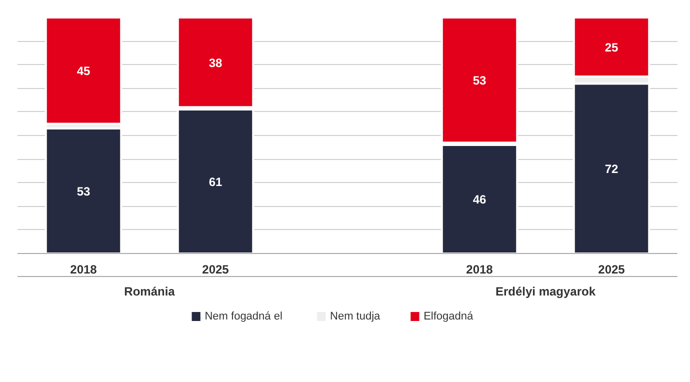 The width and height of the screenshot is (690, 382). Describe the element at coordinates (356, 316) in the screenshot. I see `legend-label: Nem tudja` at that location.